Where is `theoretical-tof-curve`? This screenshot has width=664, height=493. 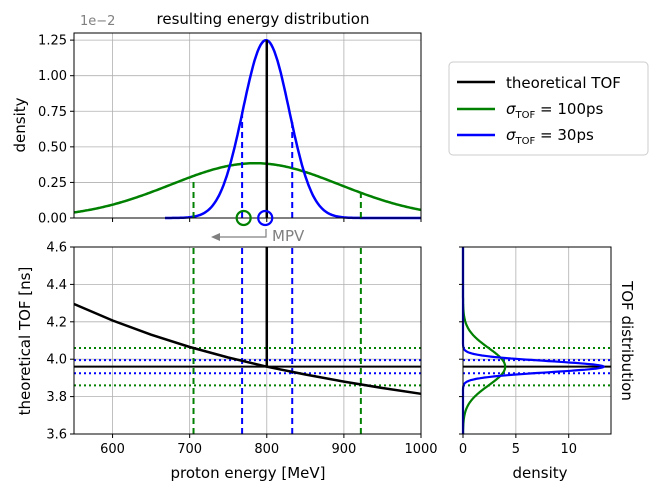
theoretical-tof-curve is located at coordinates (247, 349).